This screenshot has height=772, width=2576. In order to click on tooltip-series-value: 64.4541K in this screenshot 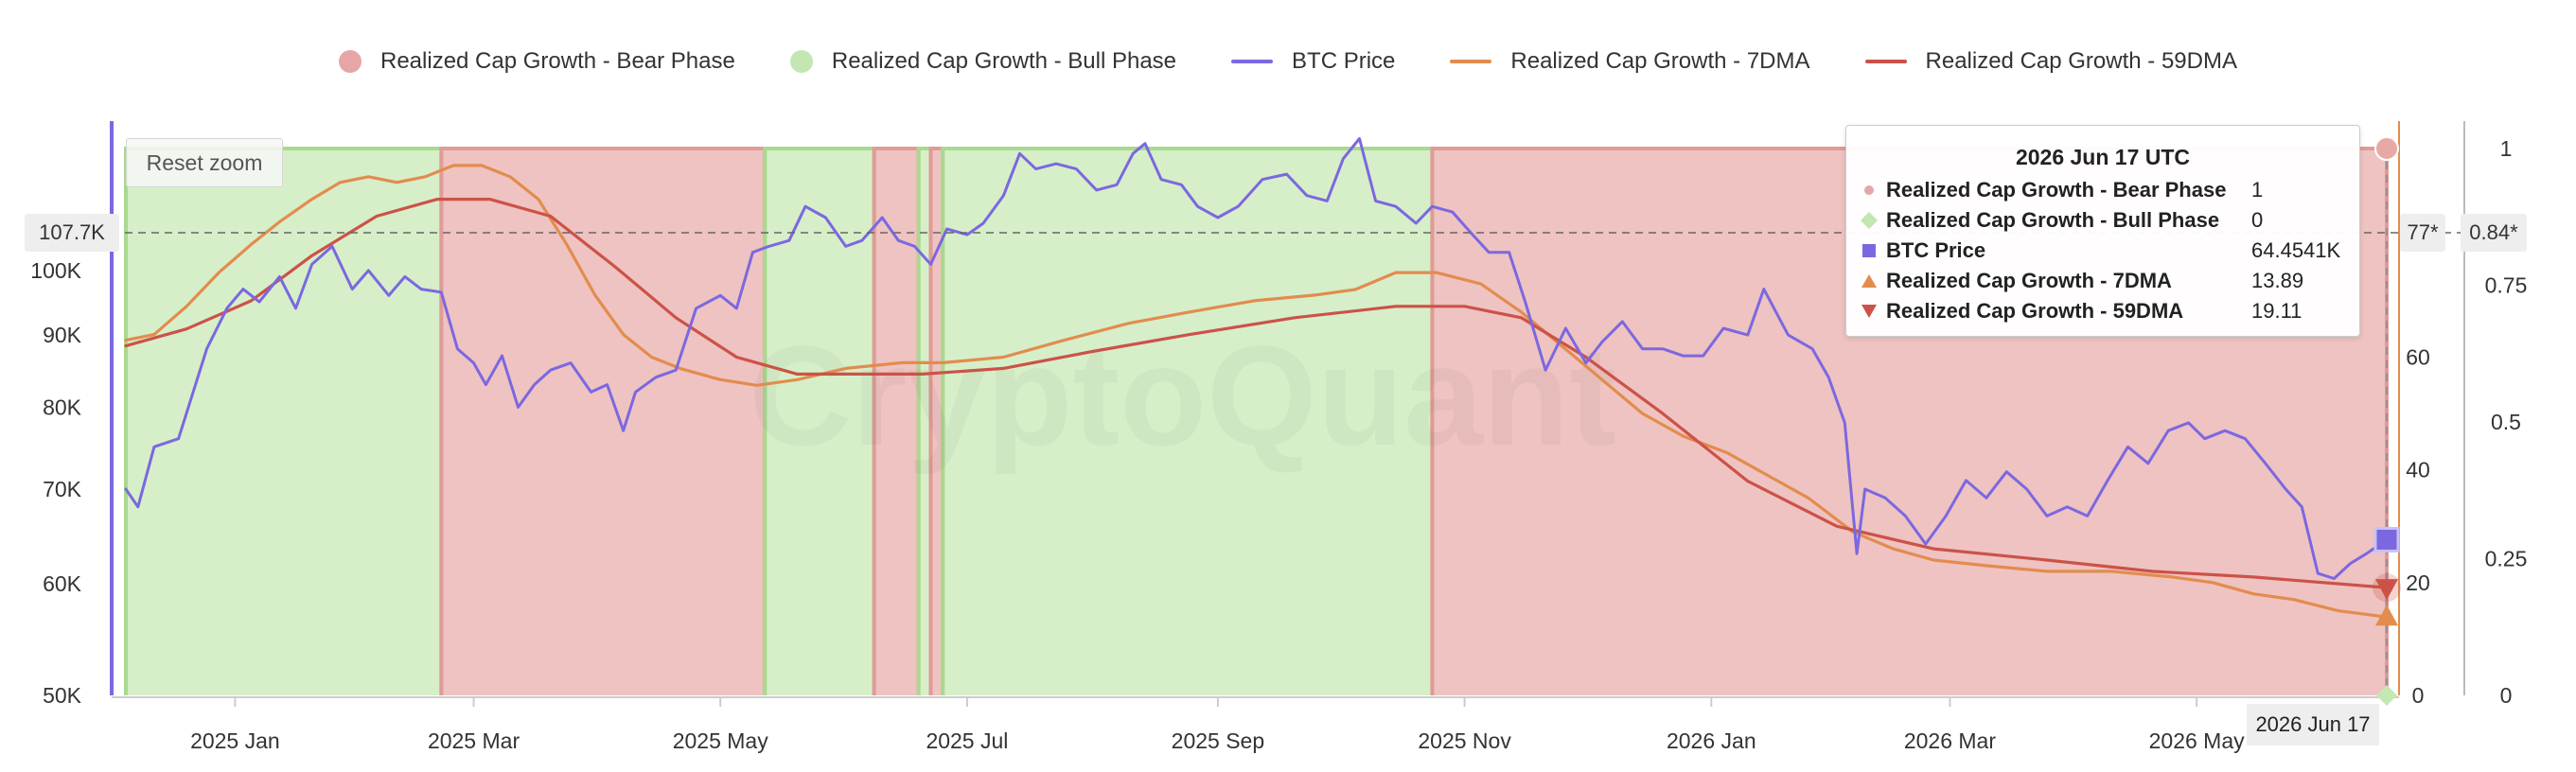, I will do `click(2296, 250)`.